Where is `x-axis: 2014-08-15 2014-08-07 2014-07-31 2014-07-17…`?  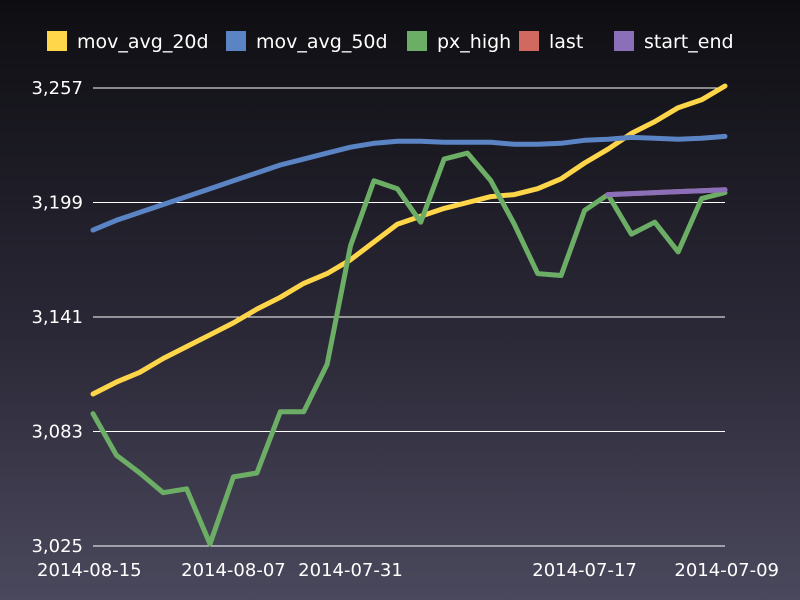 x-axis: 2014-08-15 2014-08-07 2014-07-31 2014-07-17… is located at coordinates (408, 570).